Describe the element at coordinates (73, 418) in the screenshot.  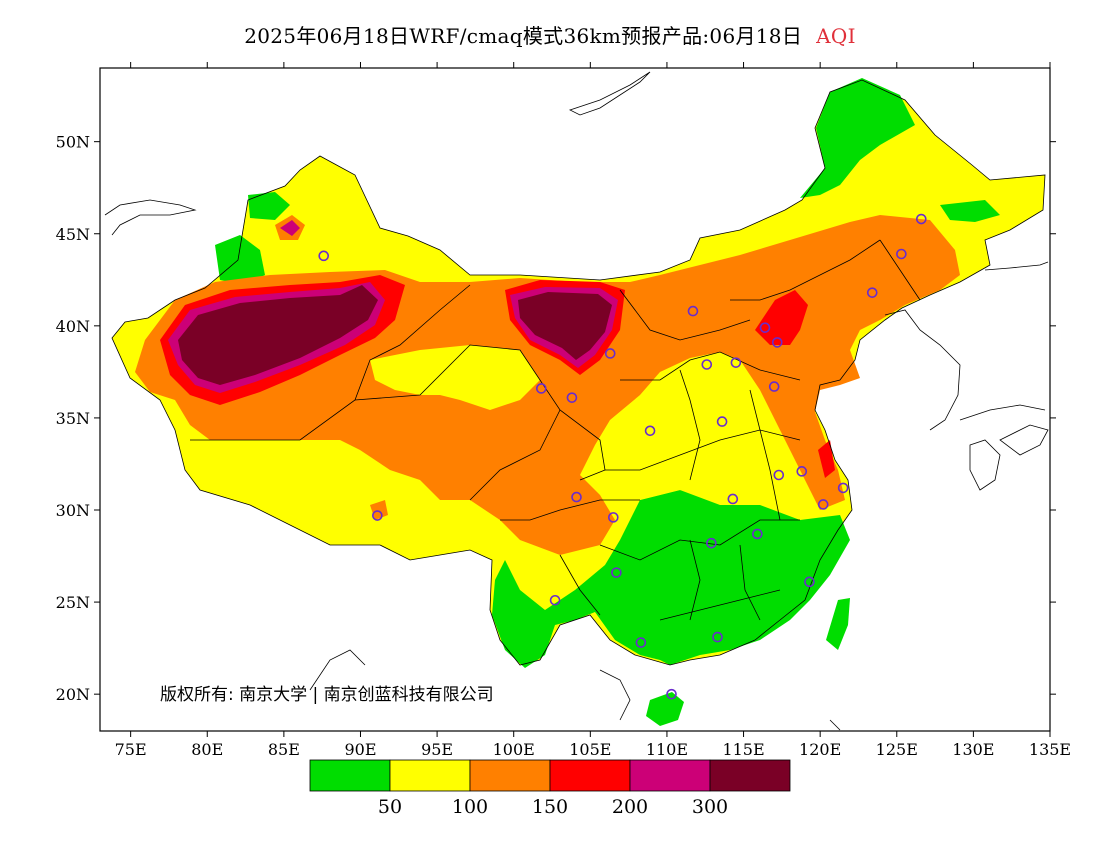
I see `y-tick-label: 35N` at that location.